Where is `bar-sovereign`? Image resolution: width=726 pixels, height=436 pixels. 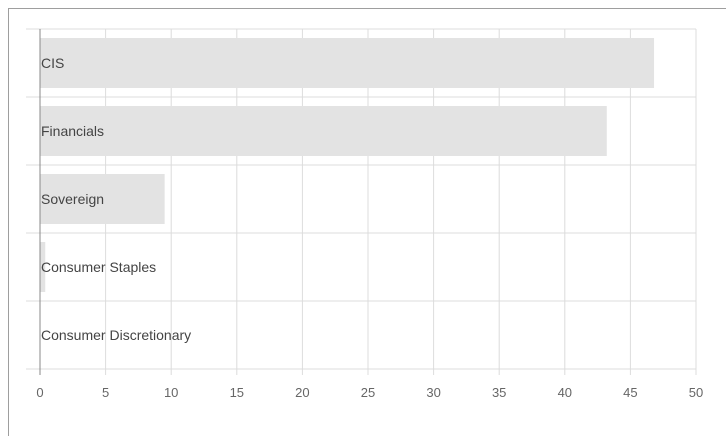
bar-sovereign is located at coordinates (102, 199).